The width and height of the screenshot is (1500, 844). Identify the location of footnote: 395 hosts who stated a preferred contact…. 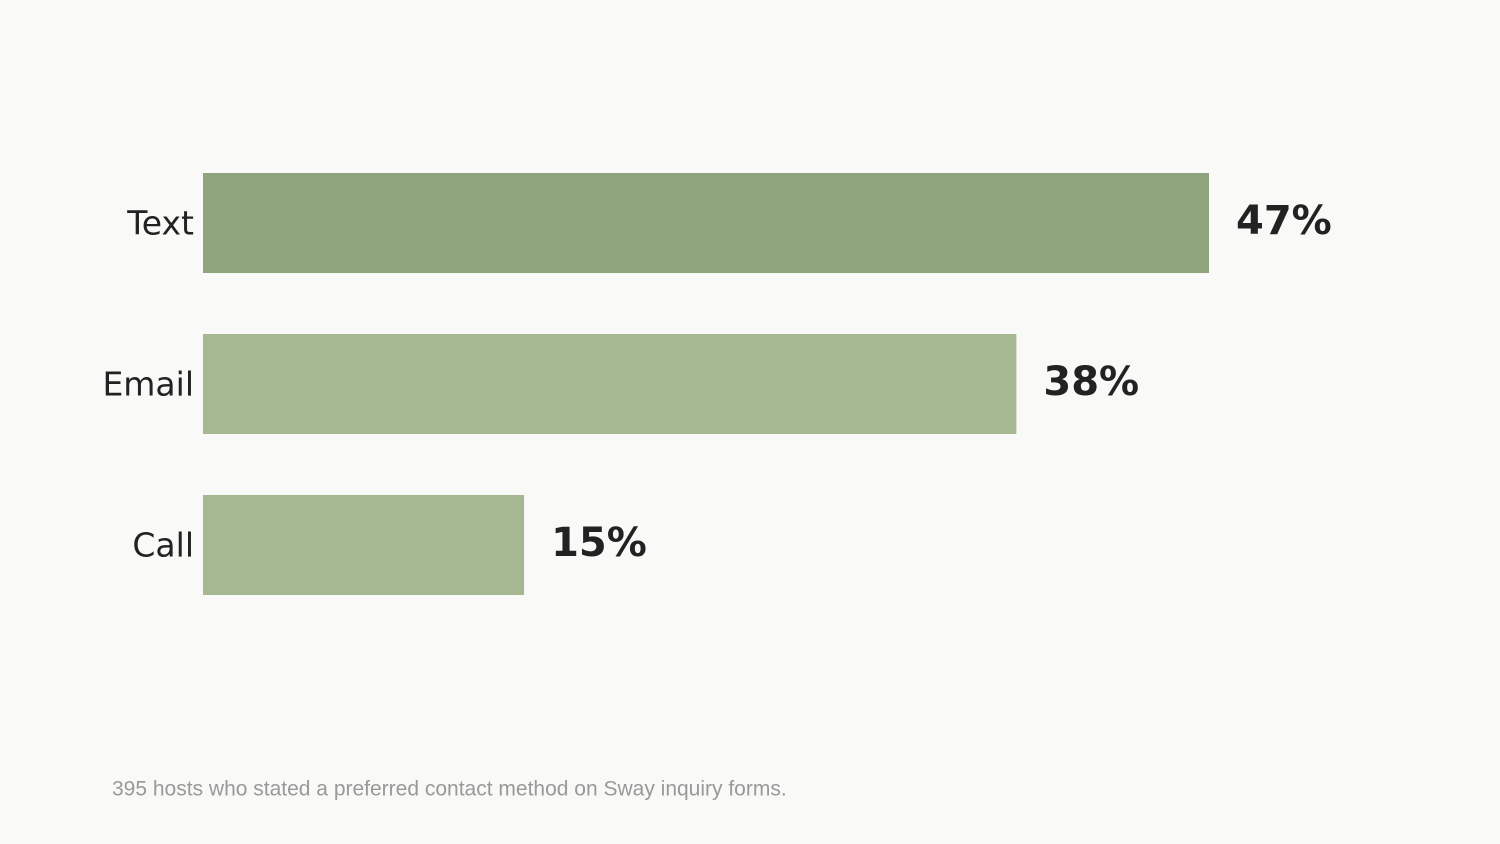
(449, 789).